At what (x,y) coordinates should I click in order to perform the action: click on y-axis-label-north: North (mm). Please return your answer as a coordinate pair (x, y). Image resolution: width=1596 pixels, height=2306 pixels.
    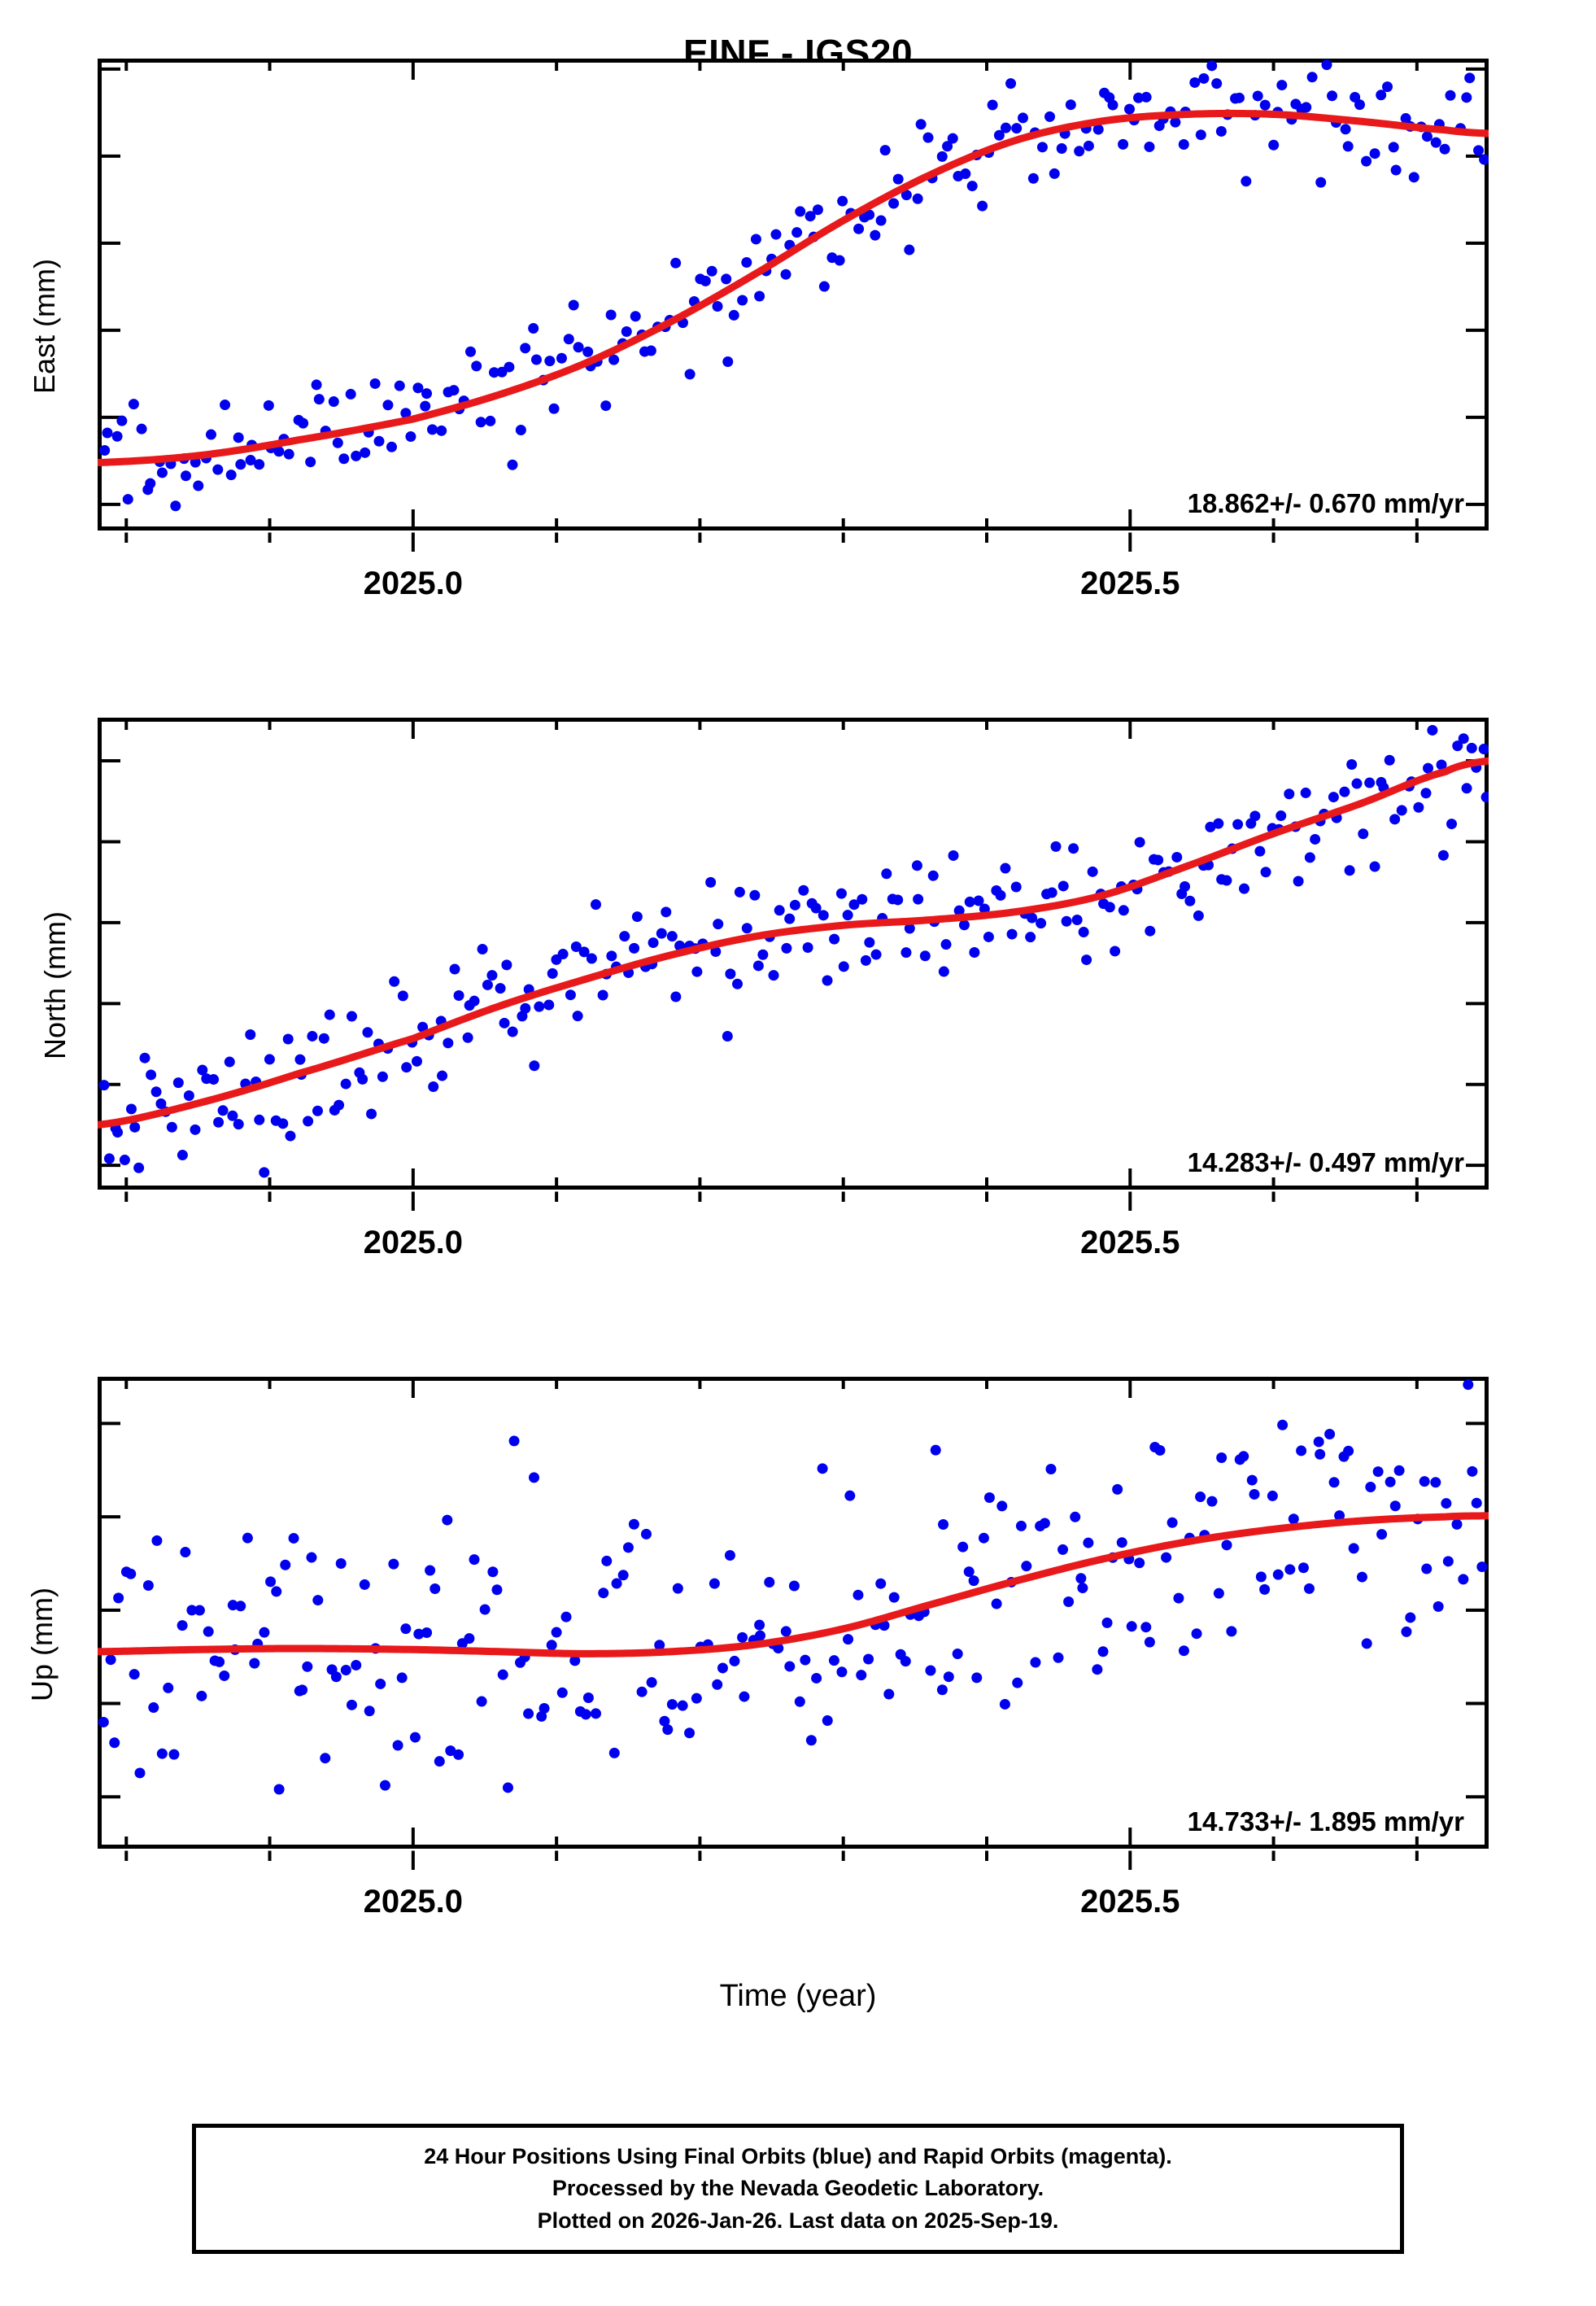
    Looking at the image, I should click on (55, 985).